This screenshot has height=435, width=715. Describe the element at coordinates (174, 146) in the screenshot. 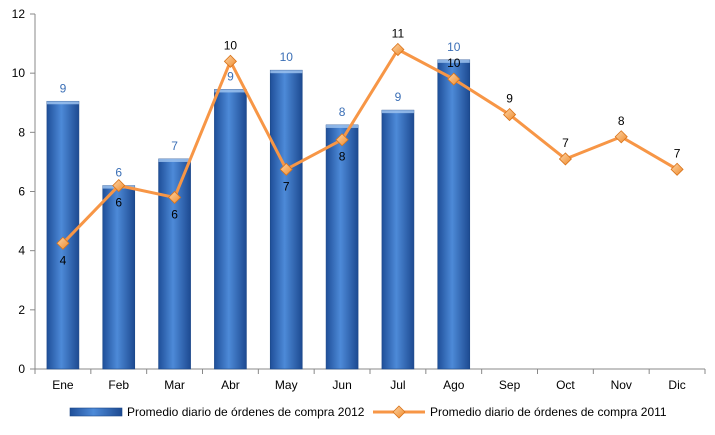

I see `bar-data-label: 7` at that location.